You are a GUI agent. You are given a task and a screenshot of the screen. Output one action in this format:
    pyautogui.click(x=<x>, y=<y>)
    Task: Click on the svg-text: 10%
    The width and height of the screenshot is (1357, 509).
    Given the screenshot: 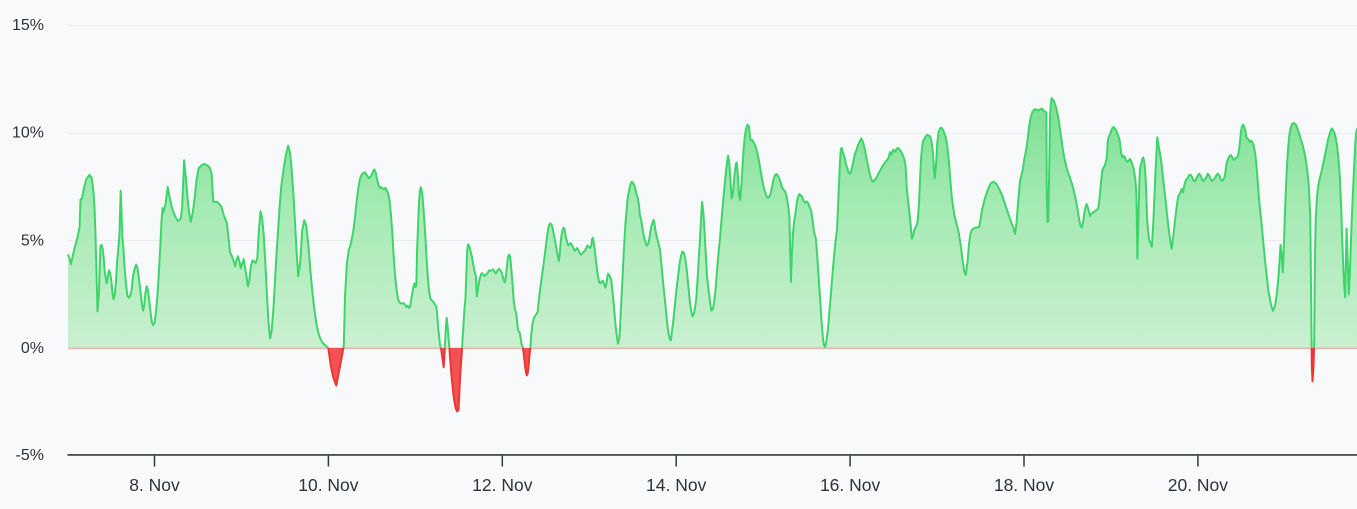 What is the action you would take?
    pyautogui.click(x=28, y=133)
    